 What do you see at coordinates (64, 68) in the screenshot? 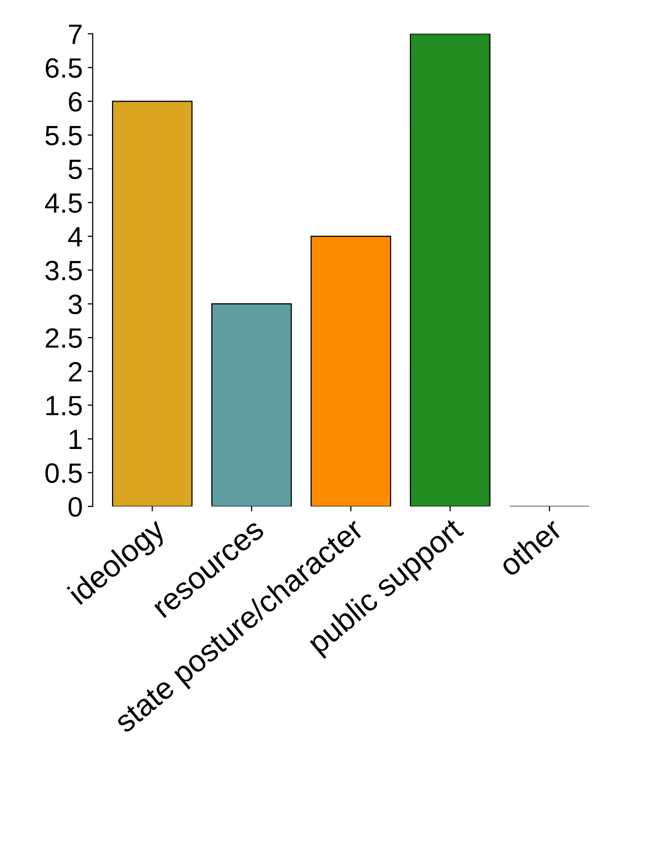
I see `y-tick-label: 6.5` at bounding box center [64, 68].